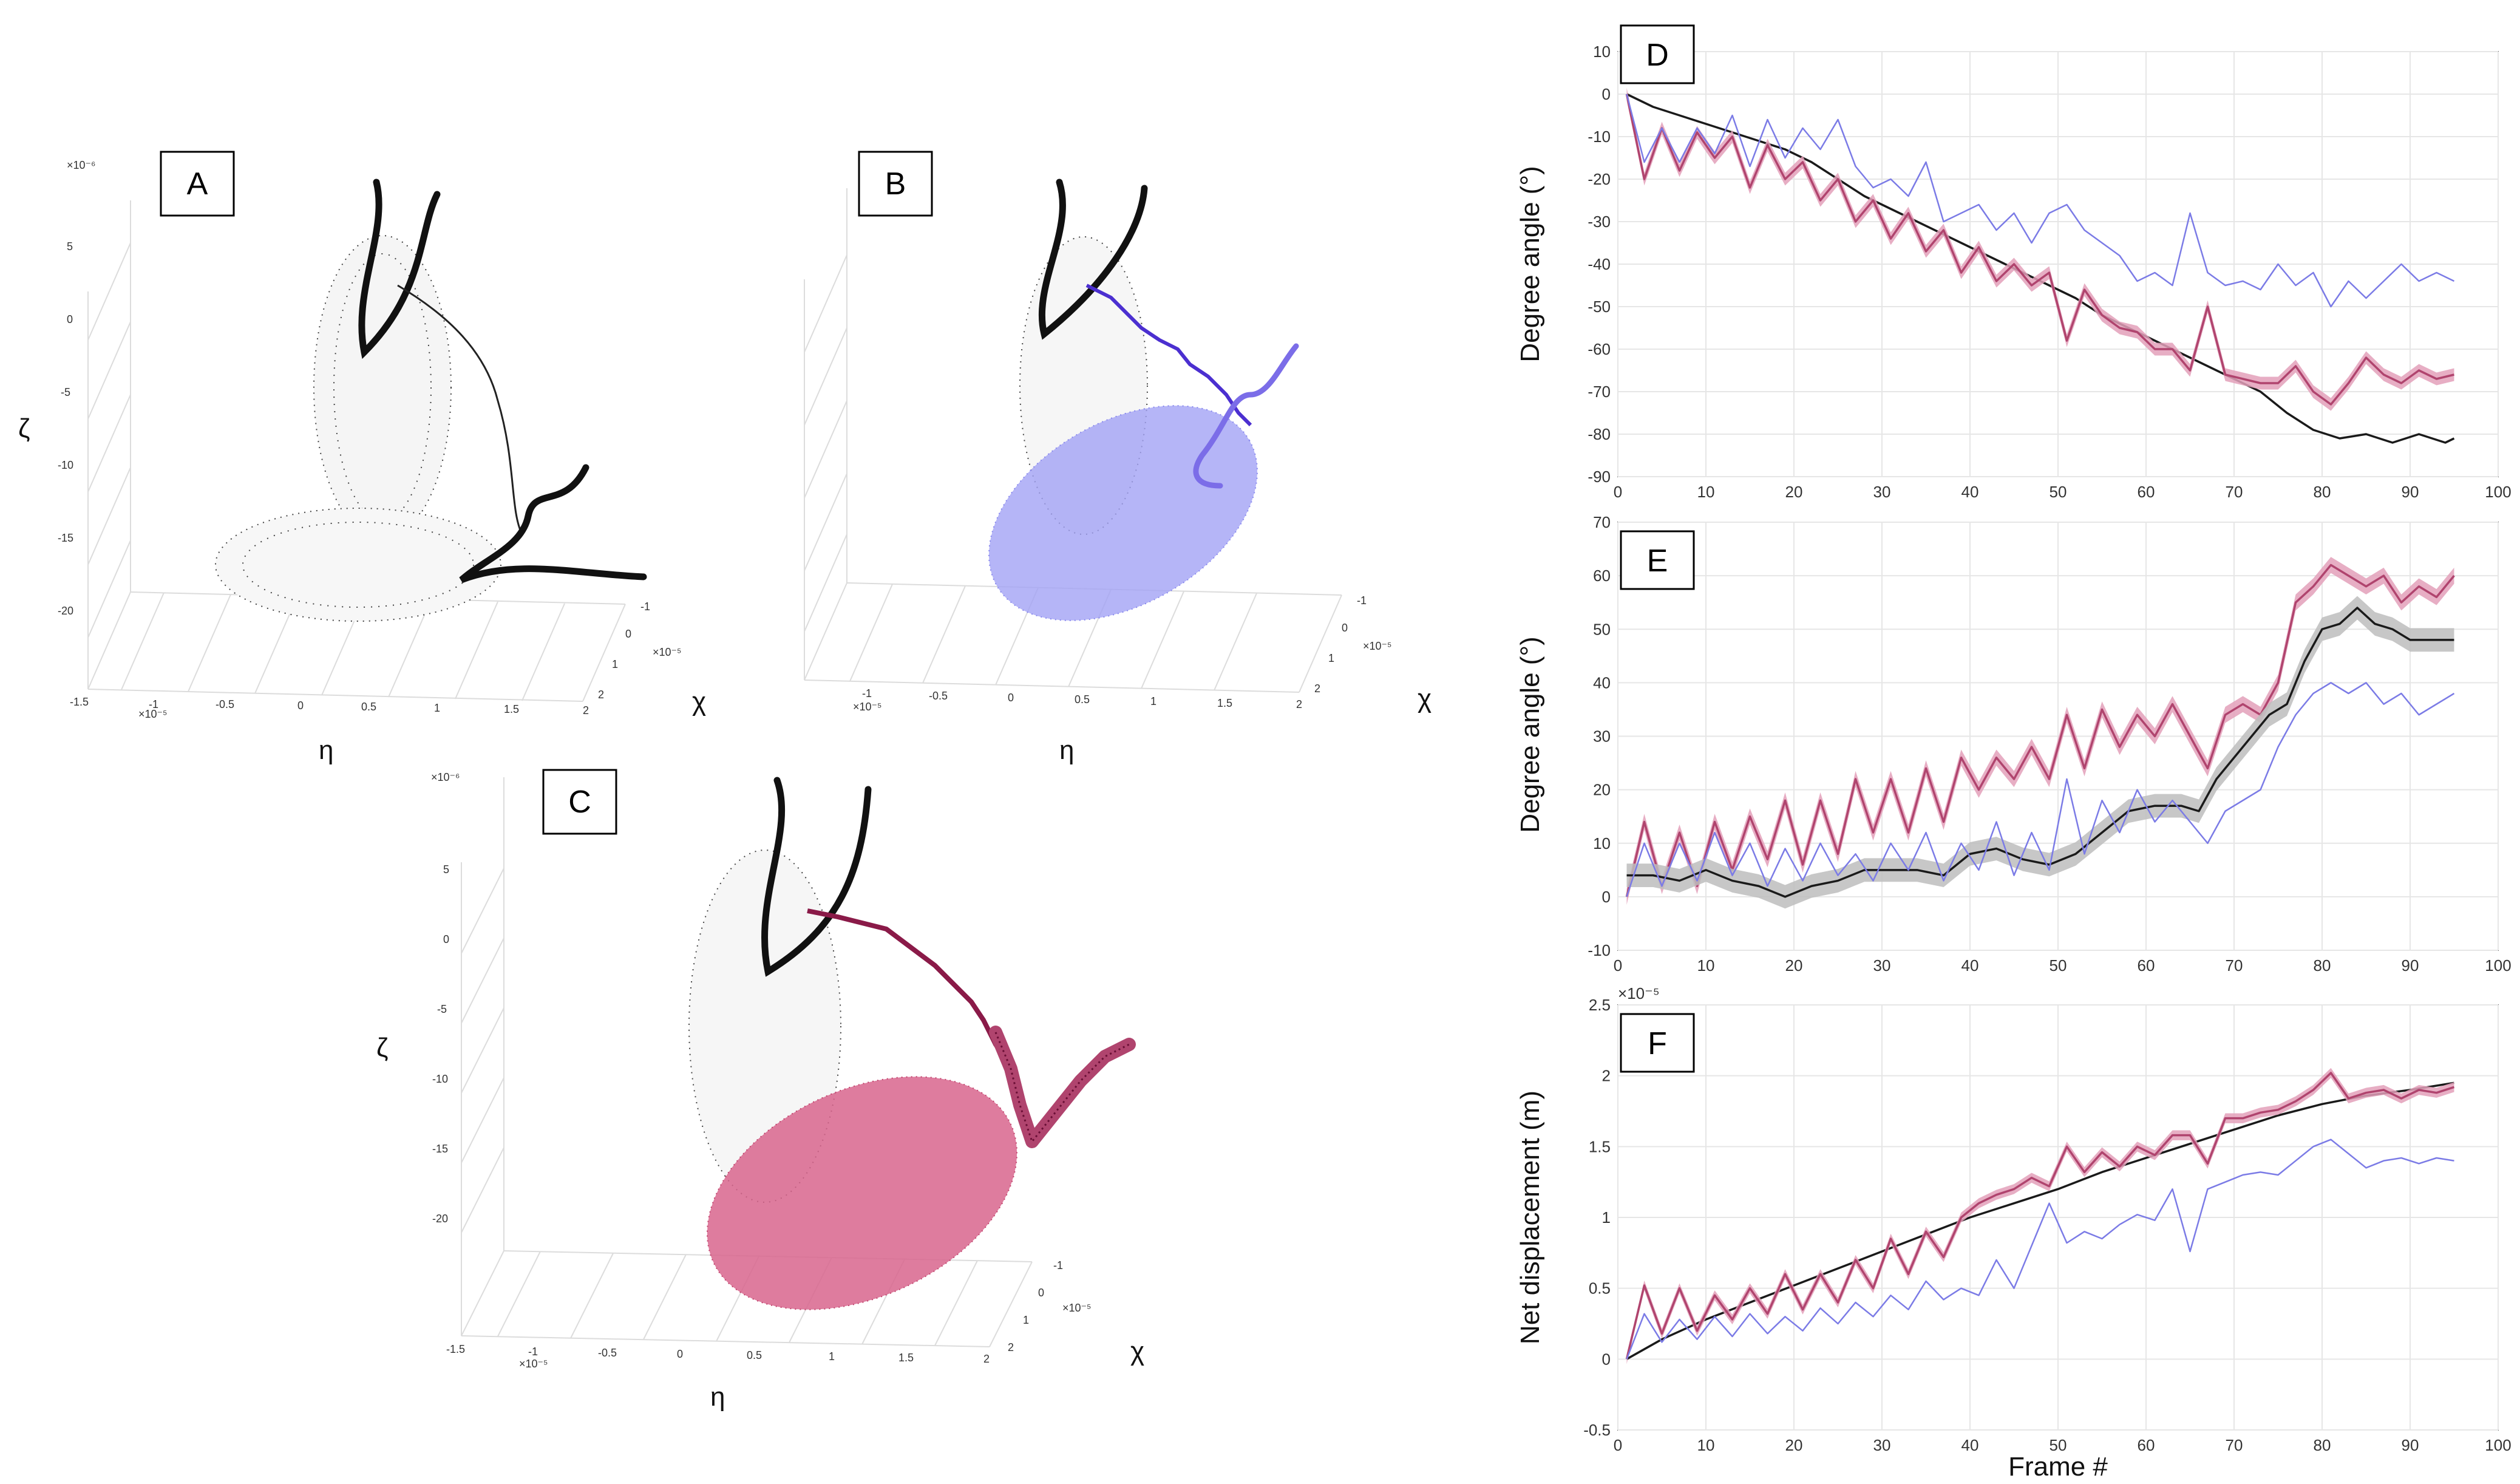 This screenshot has height=1484, width=2520. I want to click on panel-b-grid, so click(1073, 440).